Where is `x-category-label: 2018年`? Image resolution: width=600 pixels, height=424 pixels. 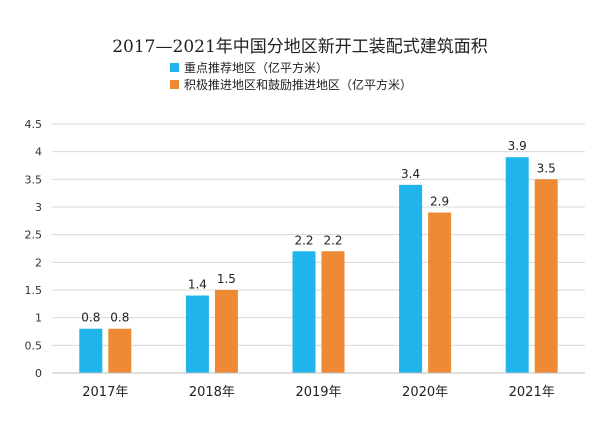
x-category-label: 2018年 is located at coordinates (212, 392).